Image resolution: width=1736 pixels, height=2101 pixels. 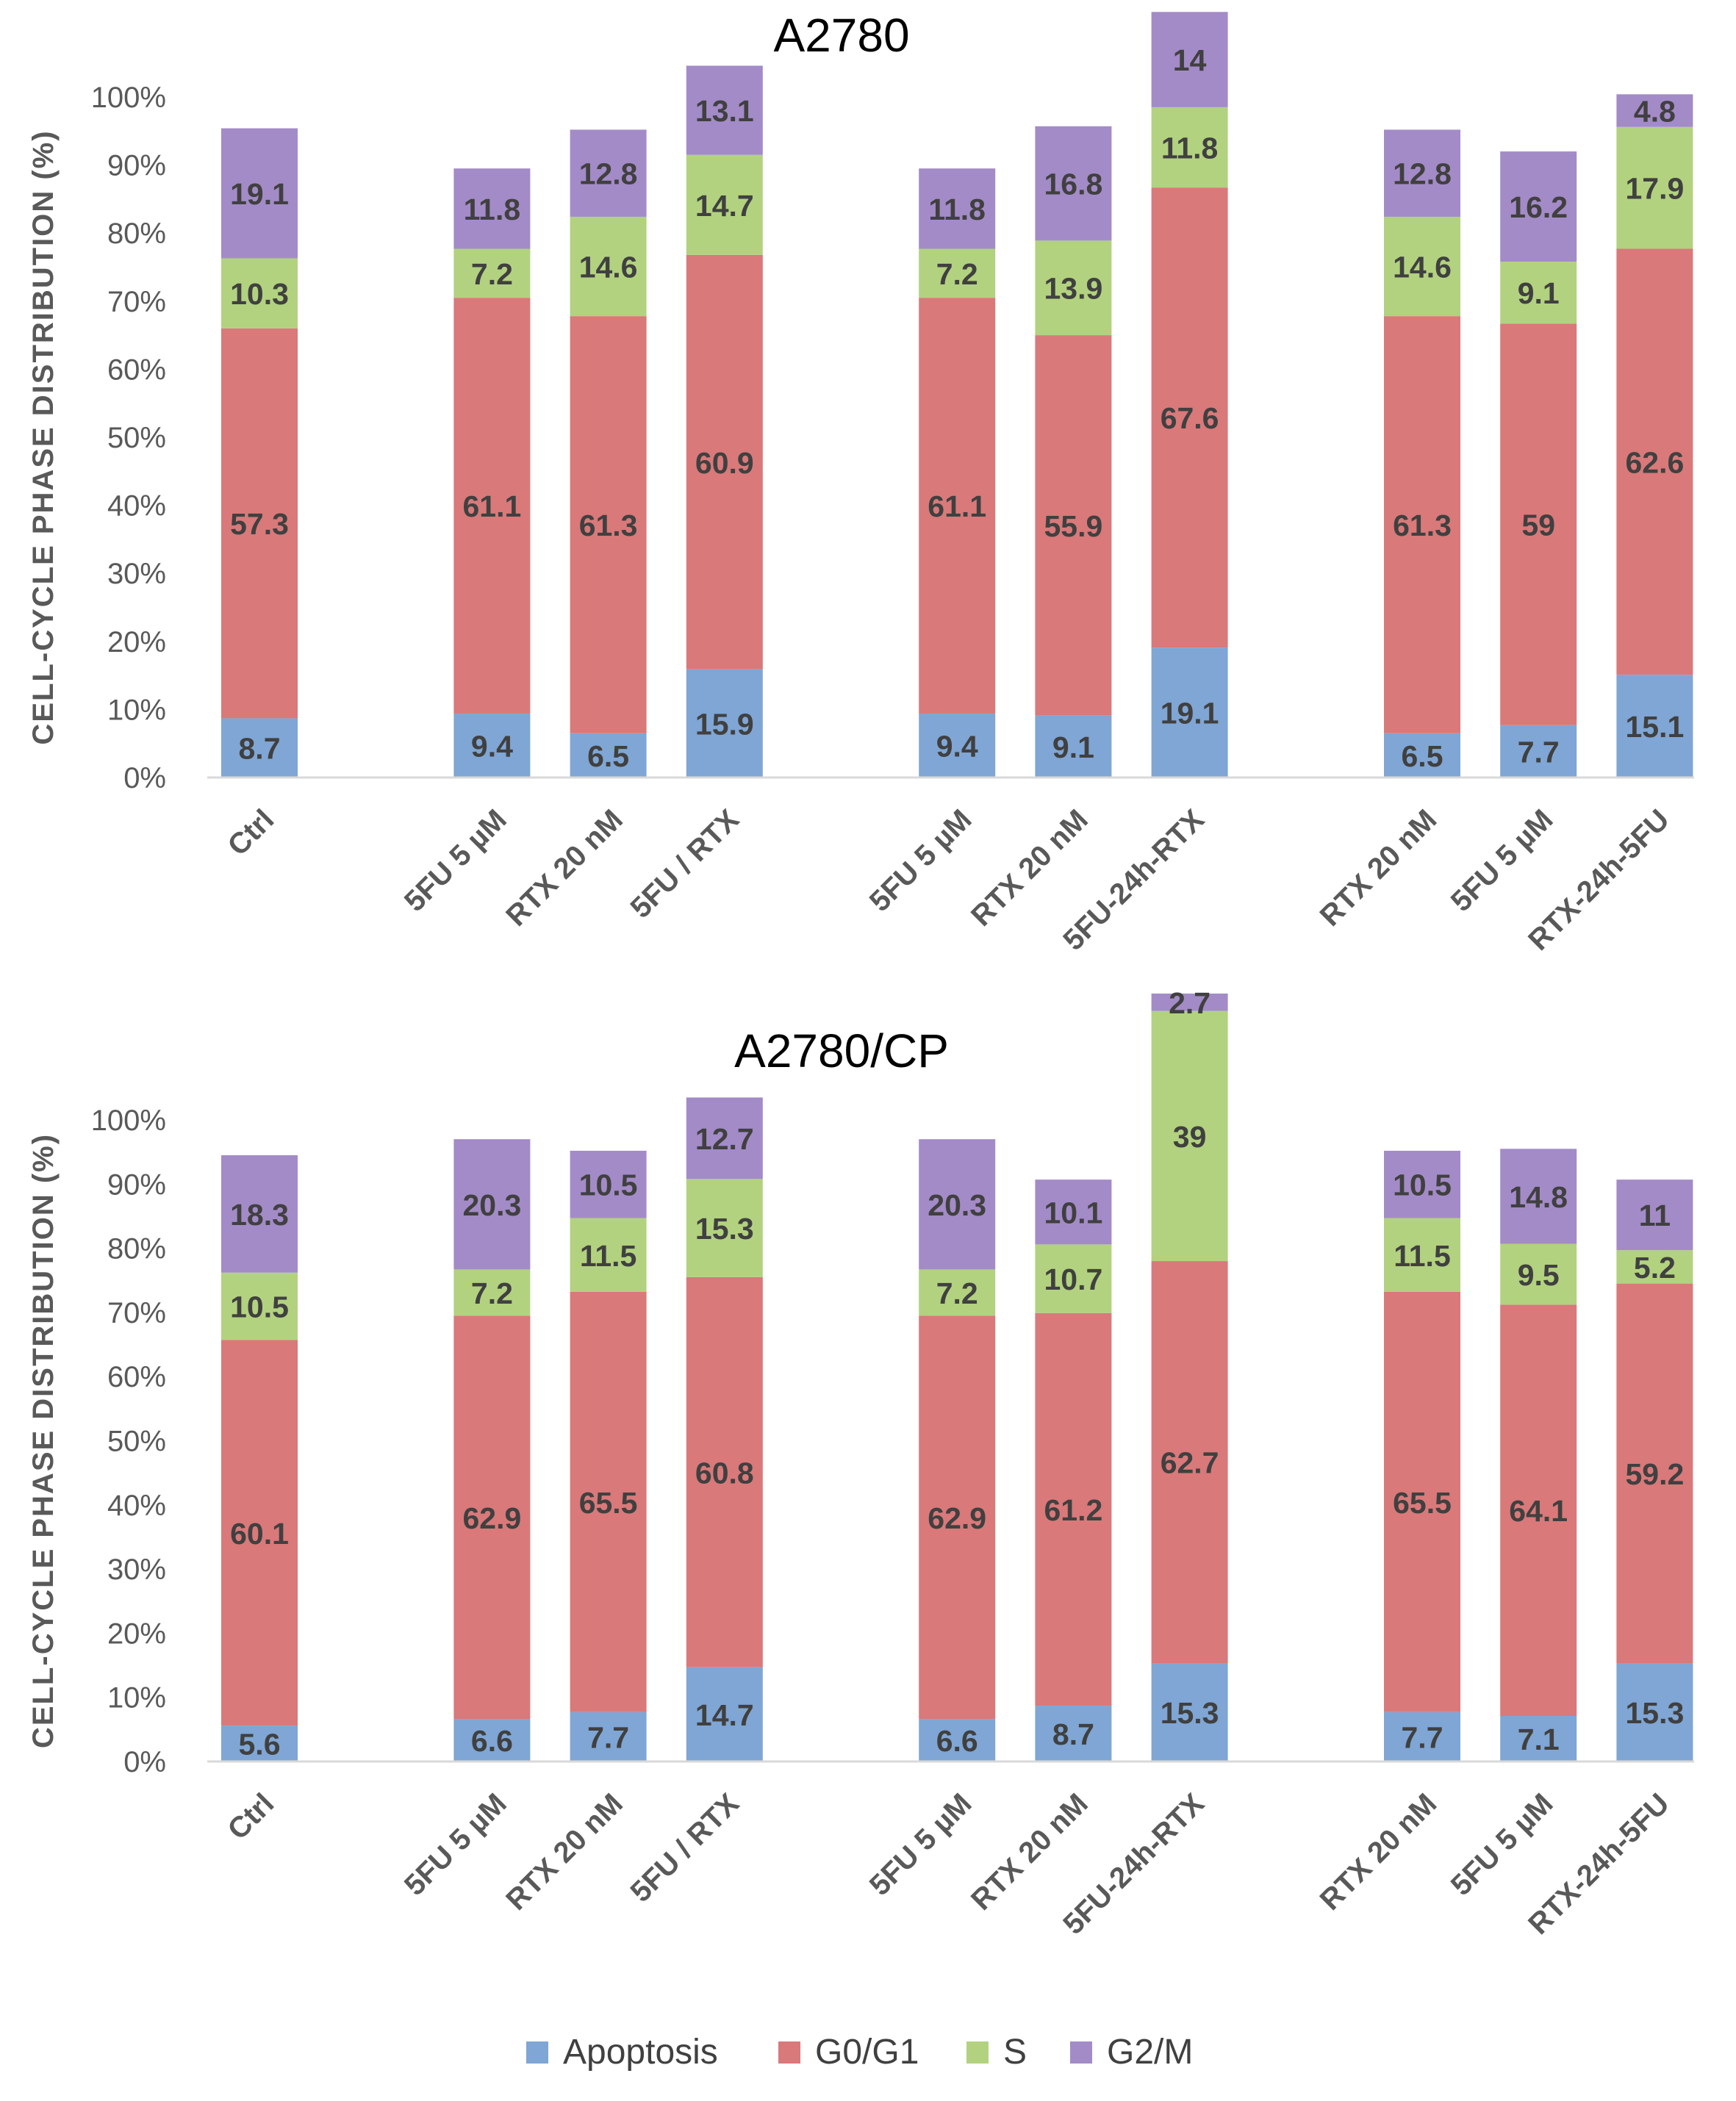 What do you see at coordinates (957, 506) in the screenshot?
I see `data-label: 61.1` at bounding box center [957, 506].